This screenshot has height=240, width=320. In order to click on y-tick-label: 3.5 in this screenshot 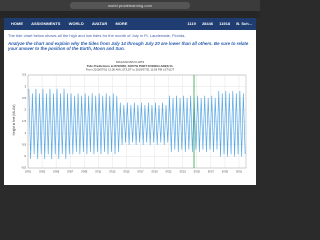, I will do `click(24, 75)`.